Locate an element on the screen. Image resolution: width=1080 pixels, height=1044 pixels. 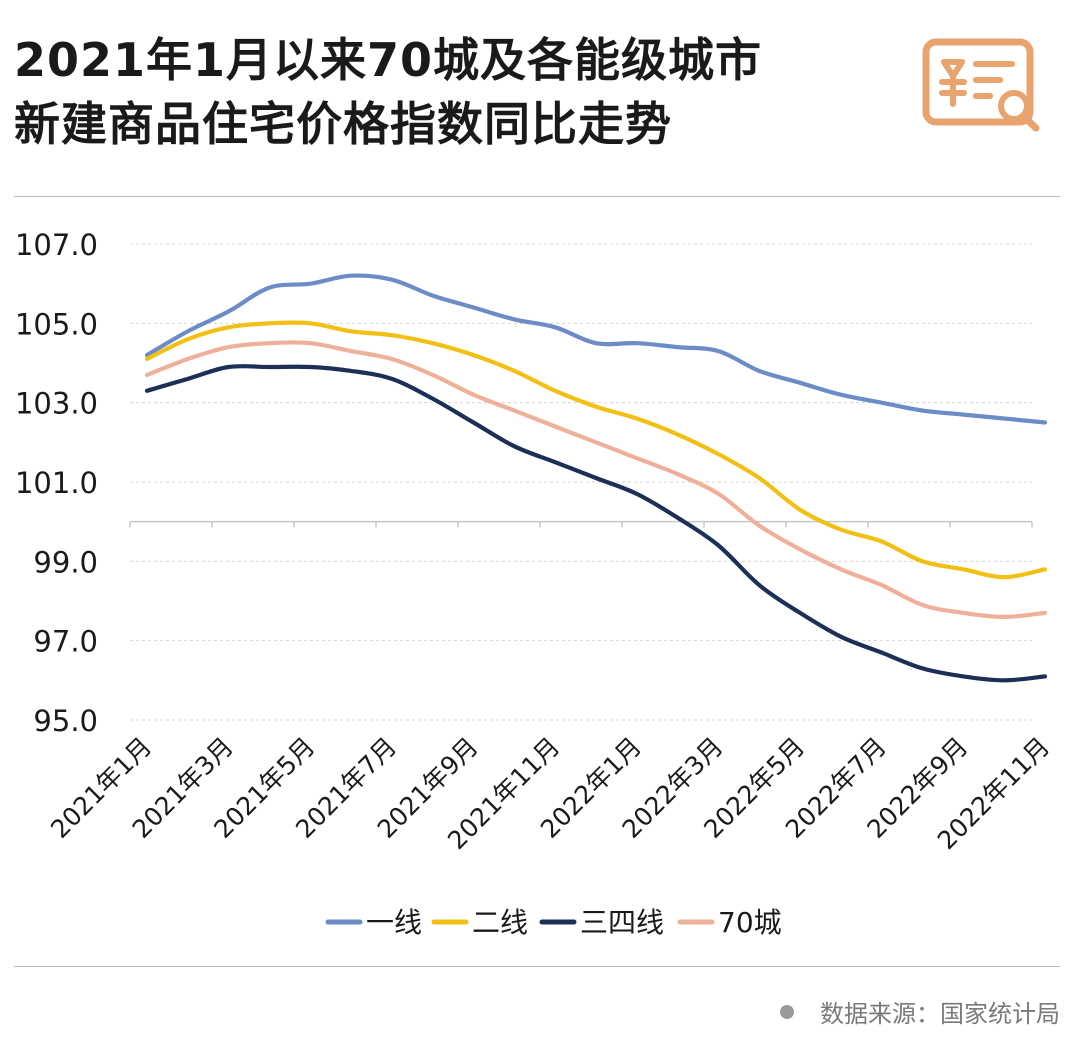
legend-label: 70城 is located at coordinates (750, 922).